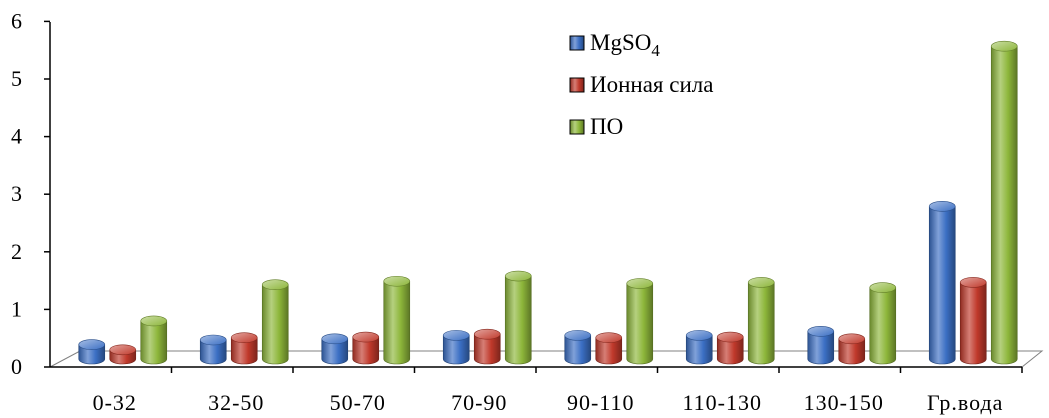 This screenshot has height=418, width=1049. What do you see at coordinates (16, 20) in the screenshot?
I see `y-tick-label: 6` at bounding box center [16, 20].